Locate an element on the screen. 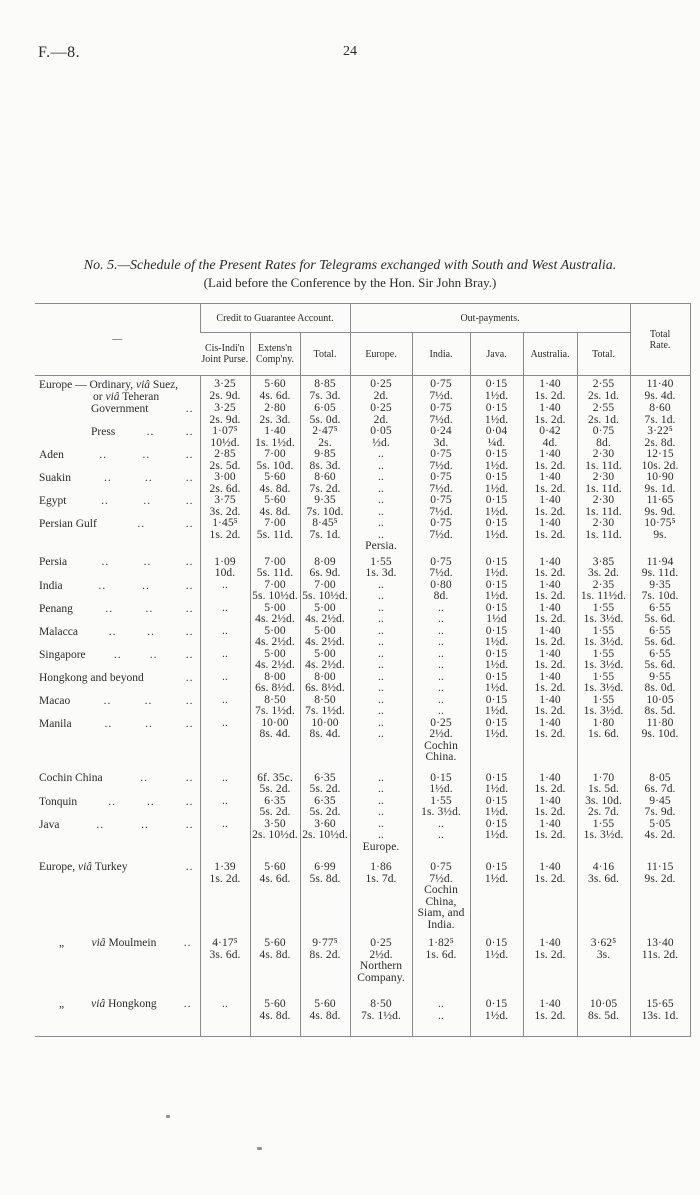 The image size is (700, 1195). cell-value-decimal: 1·55 is located at coordinates (603, 653).